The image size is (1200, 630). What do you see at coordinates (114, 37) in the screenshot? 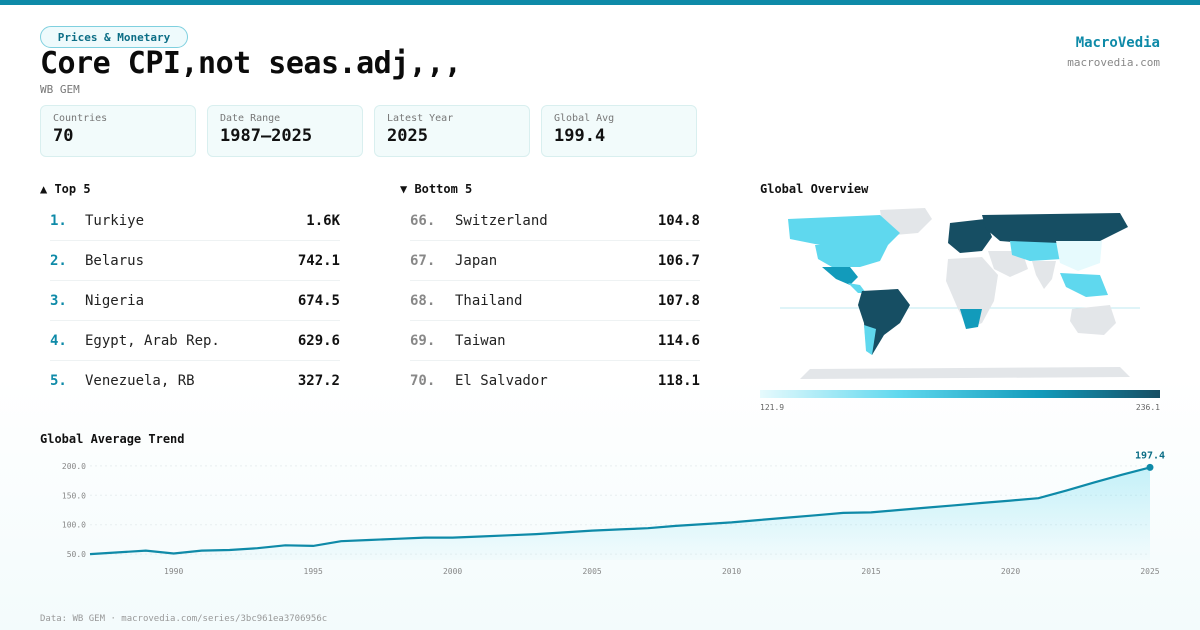
I see `category-badge: Prices & Monetary` at bounding box center [114, 37].